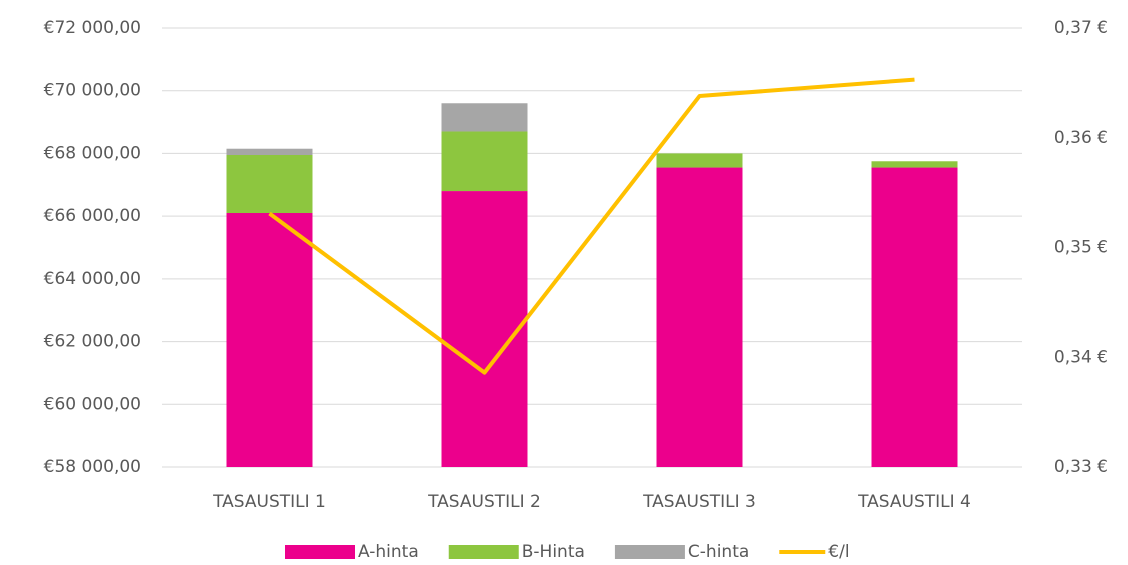 This screenshot has height=565, width=1128. Describe the element at coordinates (1081, 357) in the screenshot. I see `y2-tick-label: 0,34 €` at that location.